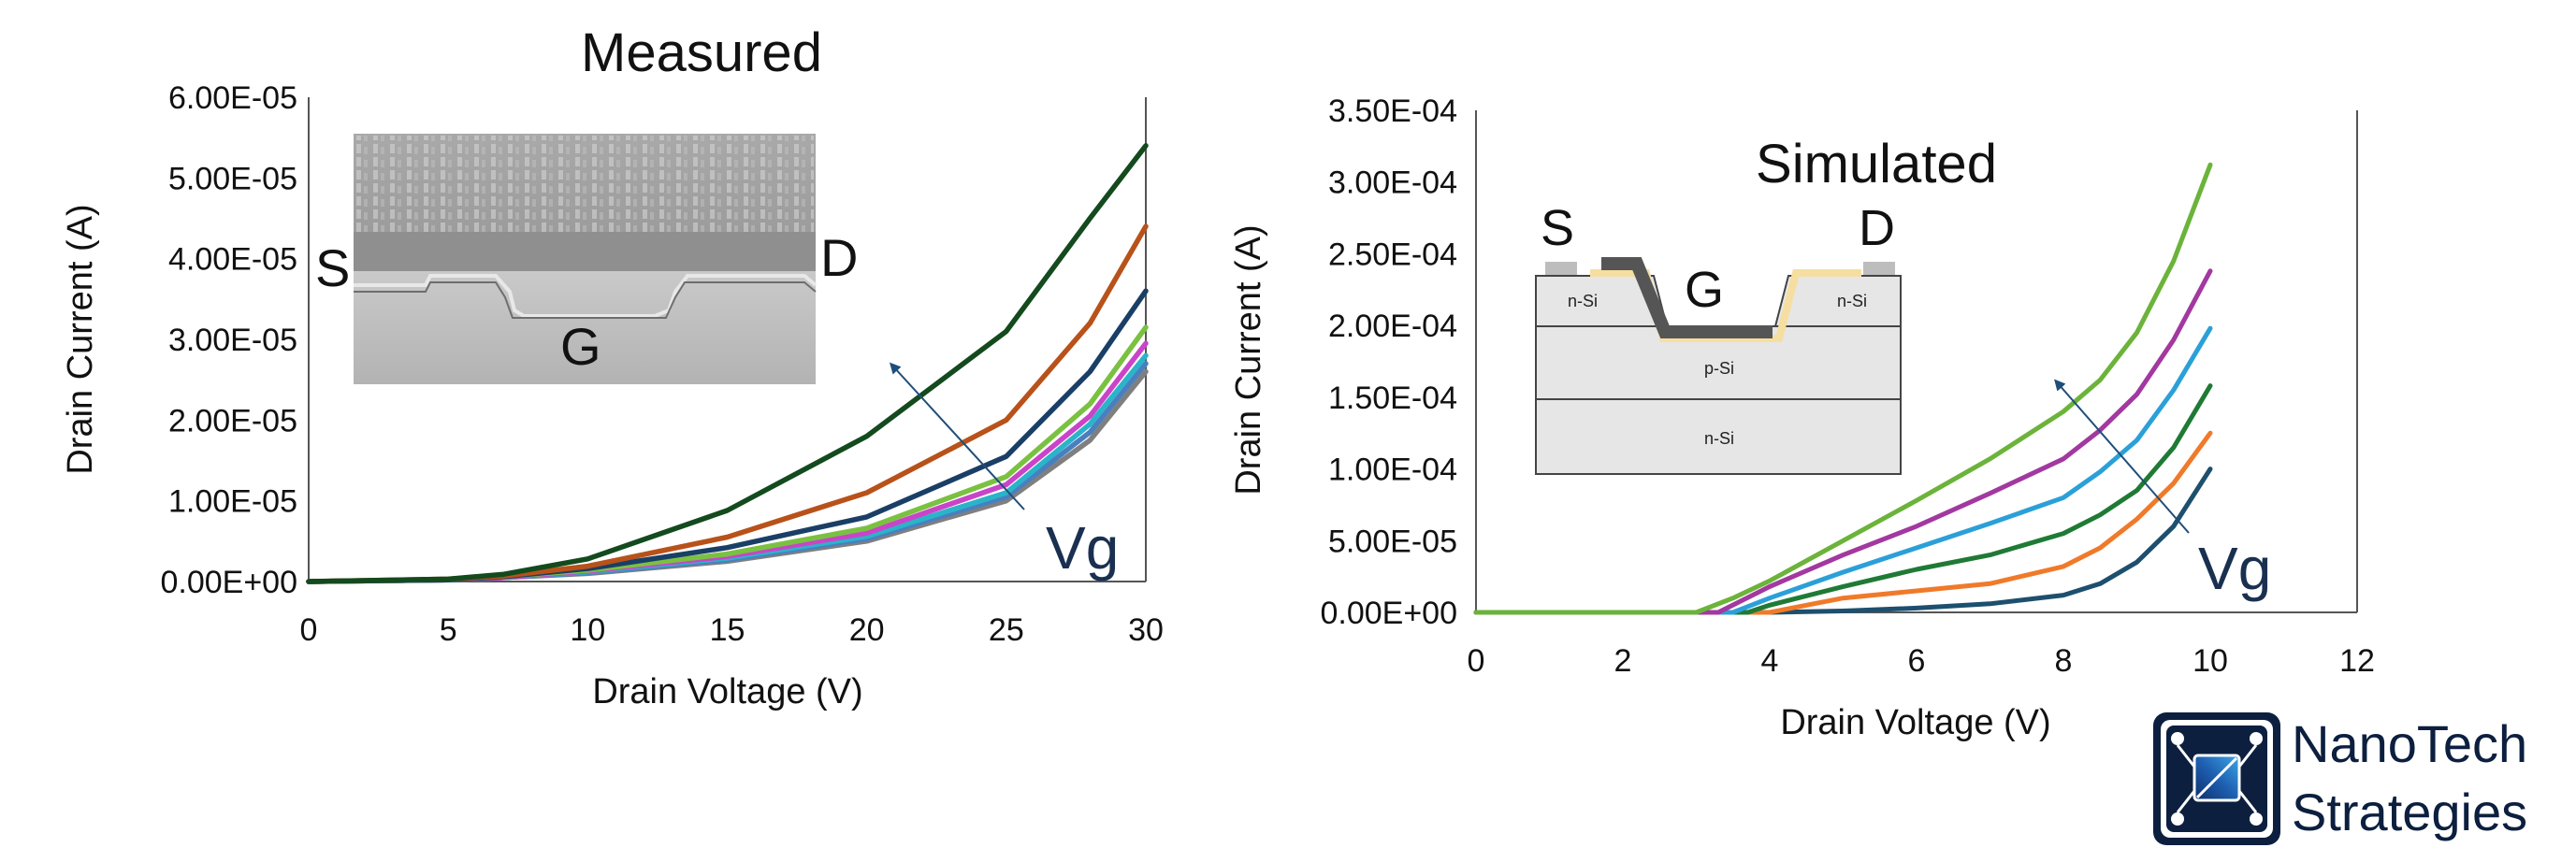  What do you see at coordinates (1917, 661) in the screenshot?
I see `x-tick-label: 6` at bounding box center [1917, 661].